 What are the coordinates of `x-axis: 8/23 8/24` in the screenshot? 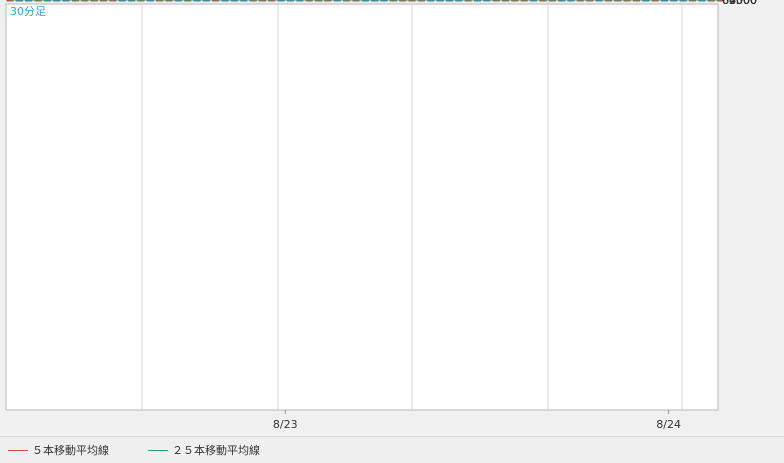 It's located at (477, 420).